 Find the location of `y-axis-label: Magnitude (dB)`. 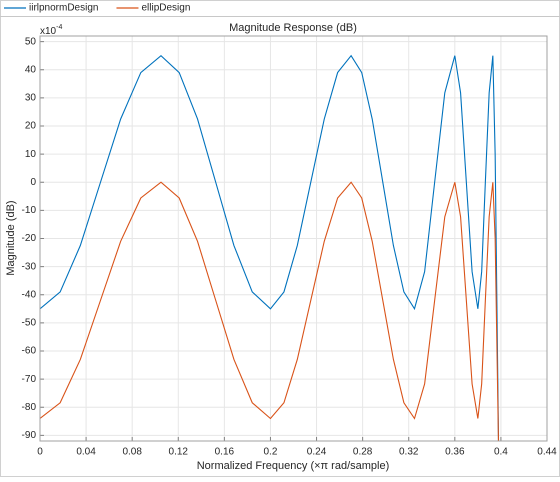

y-axis-label: Magnitude (dB) is located at coordinates (11, 237).